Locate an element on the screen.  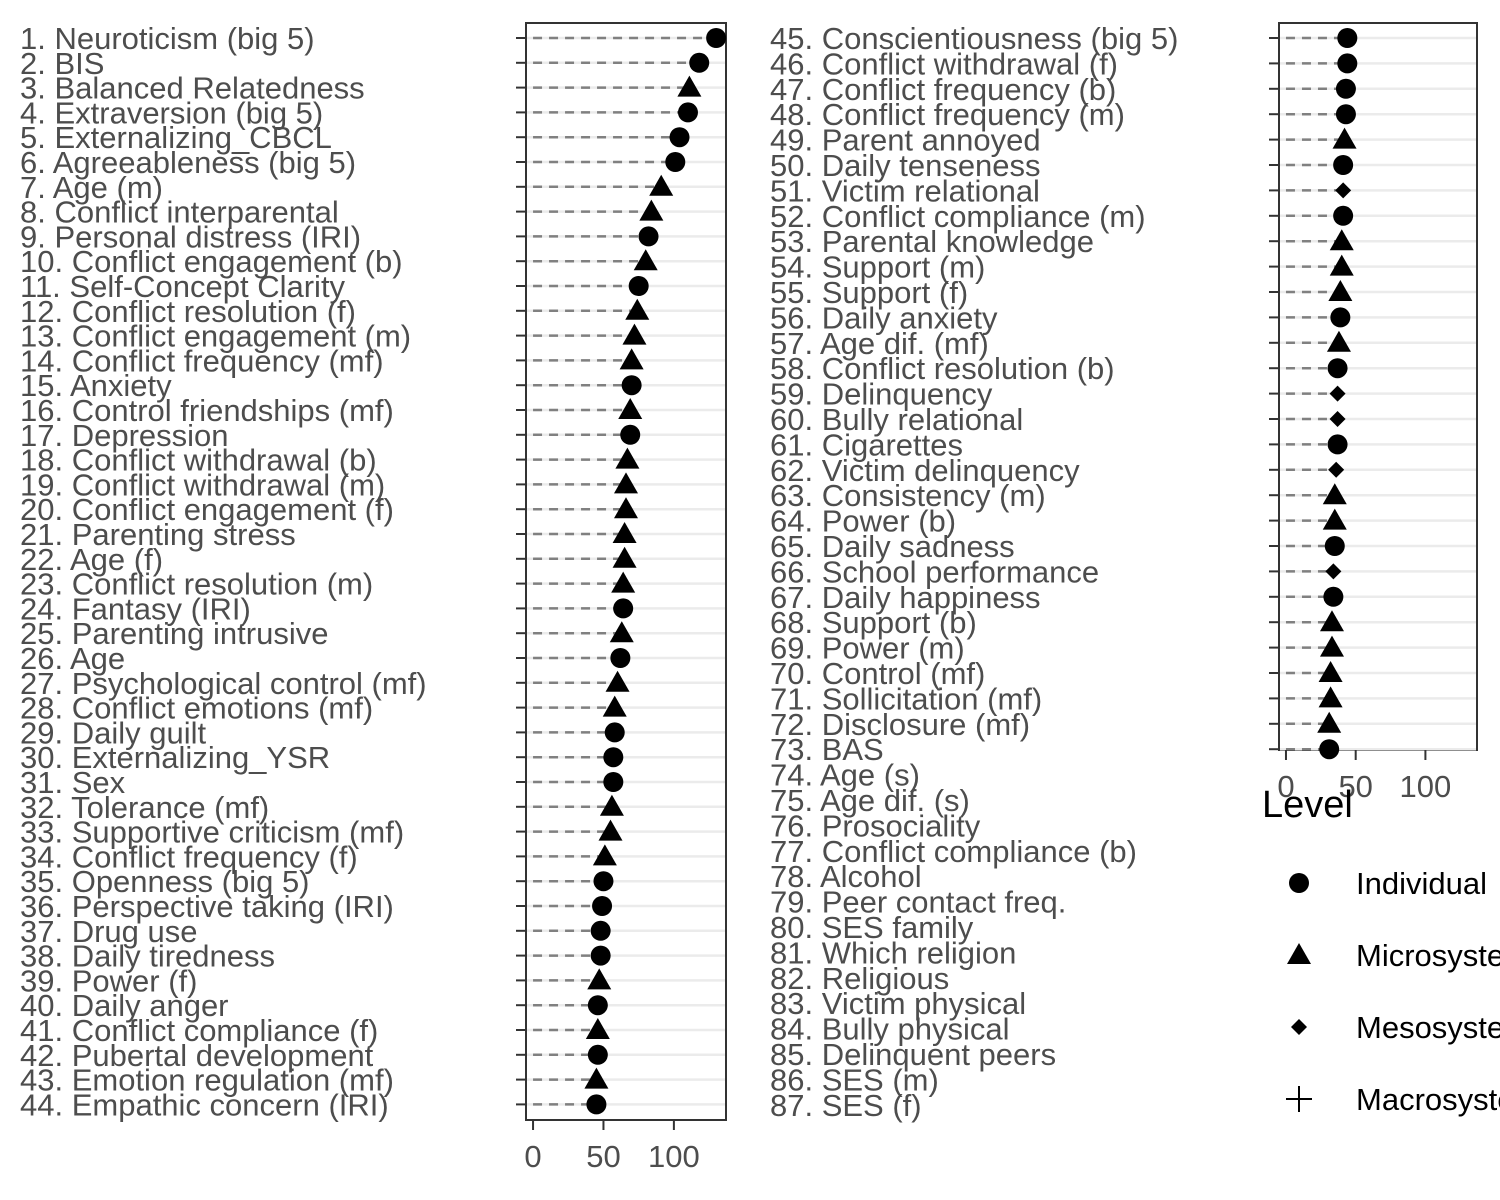
category-label-45-conscientiousness-big-5: 45. Conscientiousness (big 5) is located at coordinates (974, 38).